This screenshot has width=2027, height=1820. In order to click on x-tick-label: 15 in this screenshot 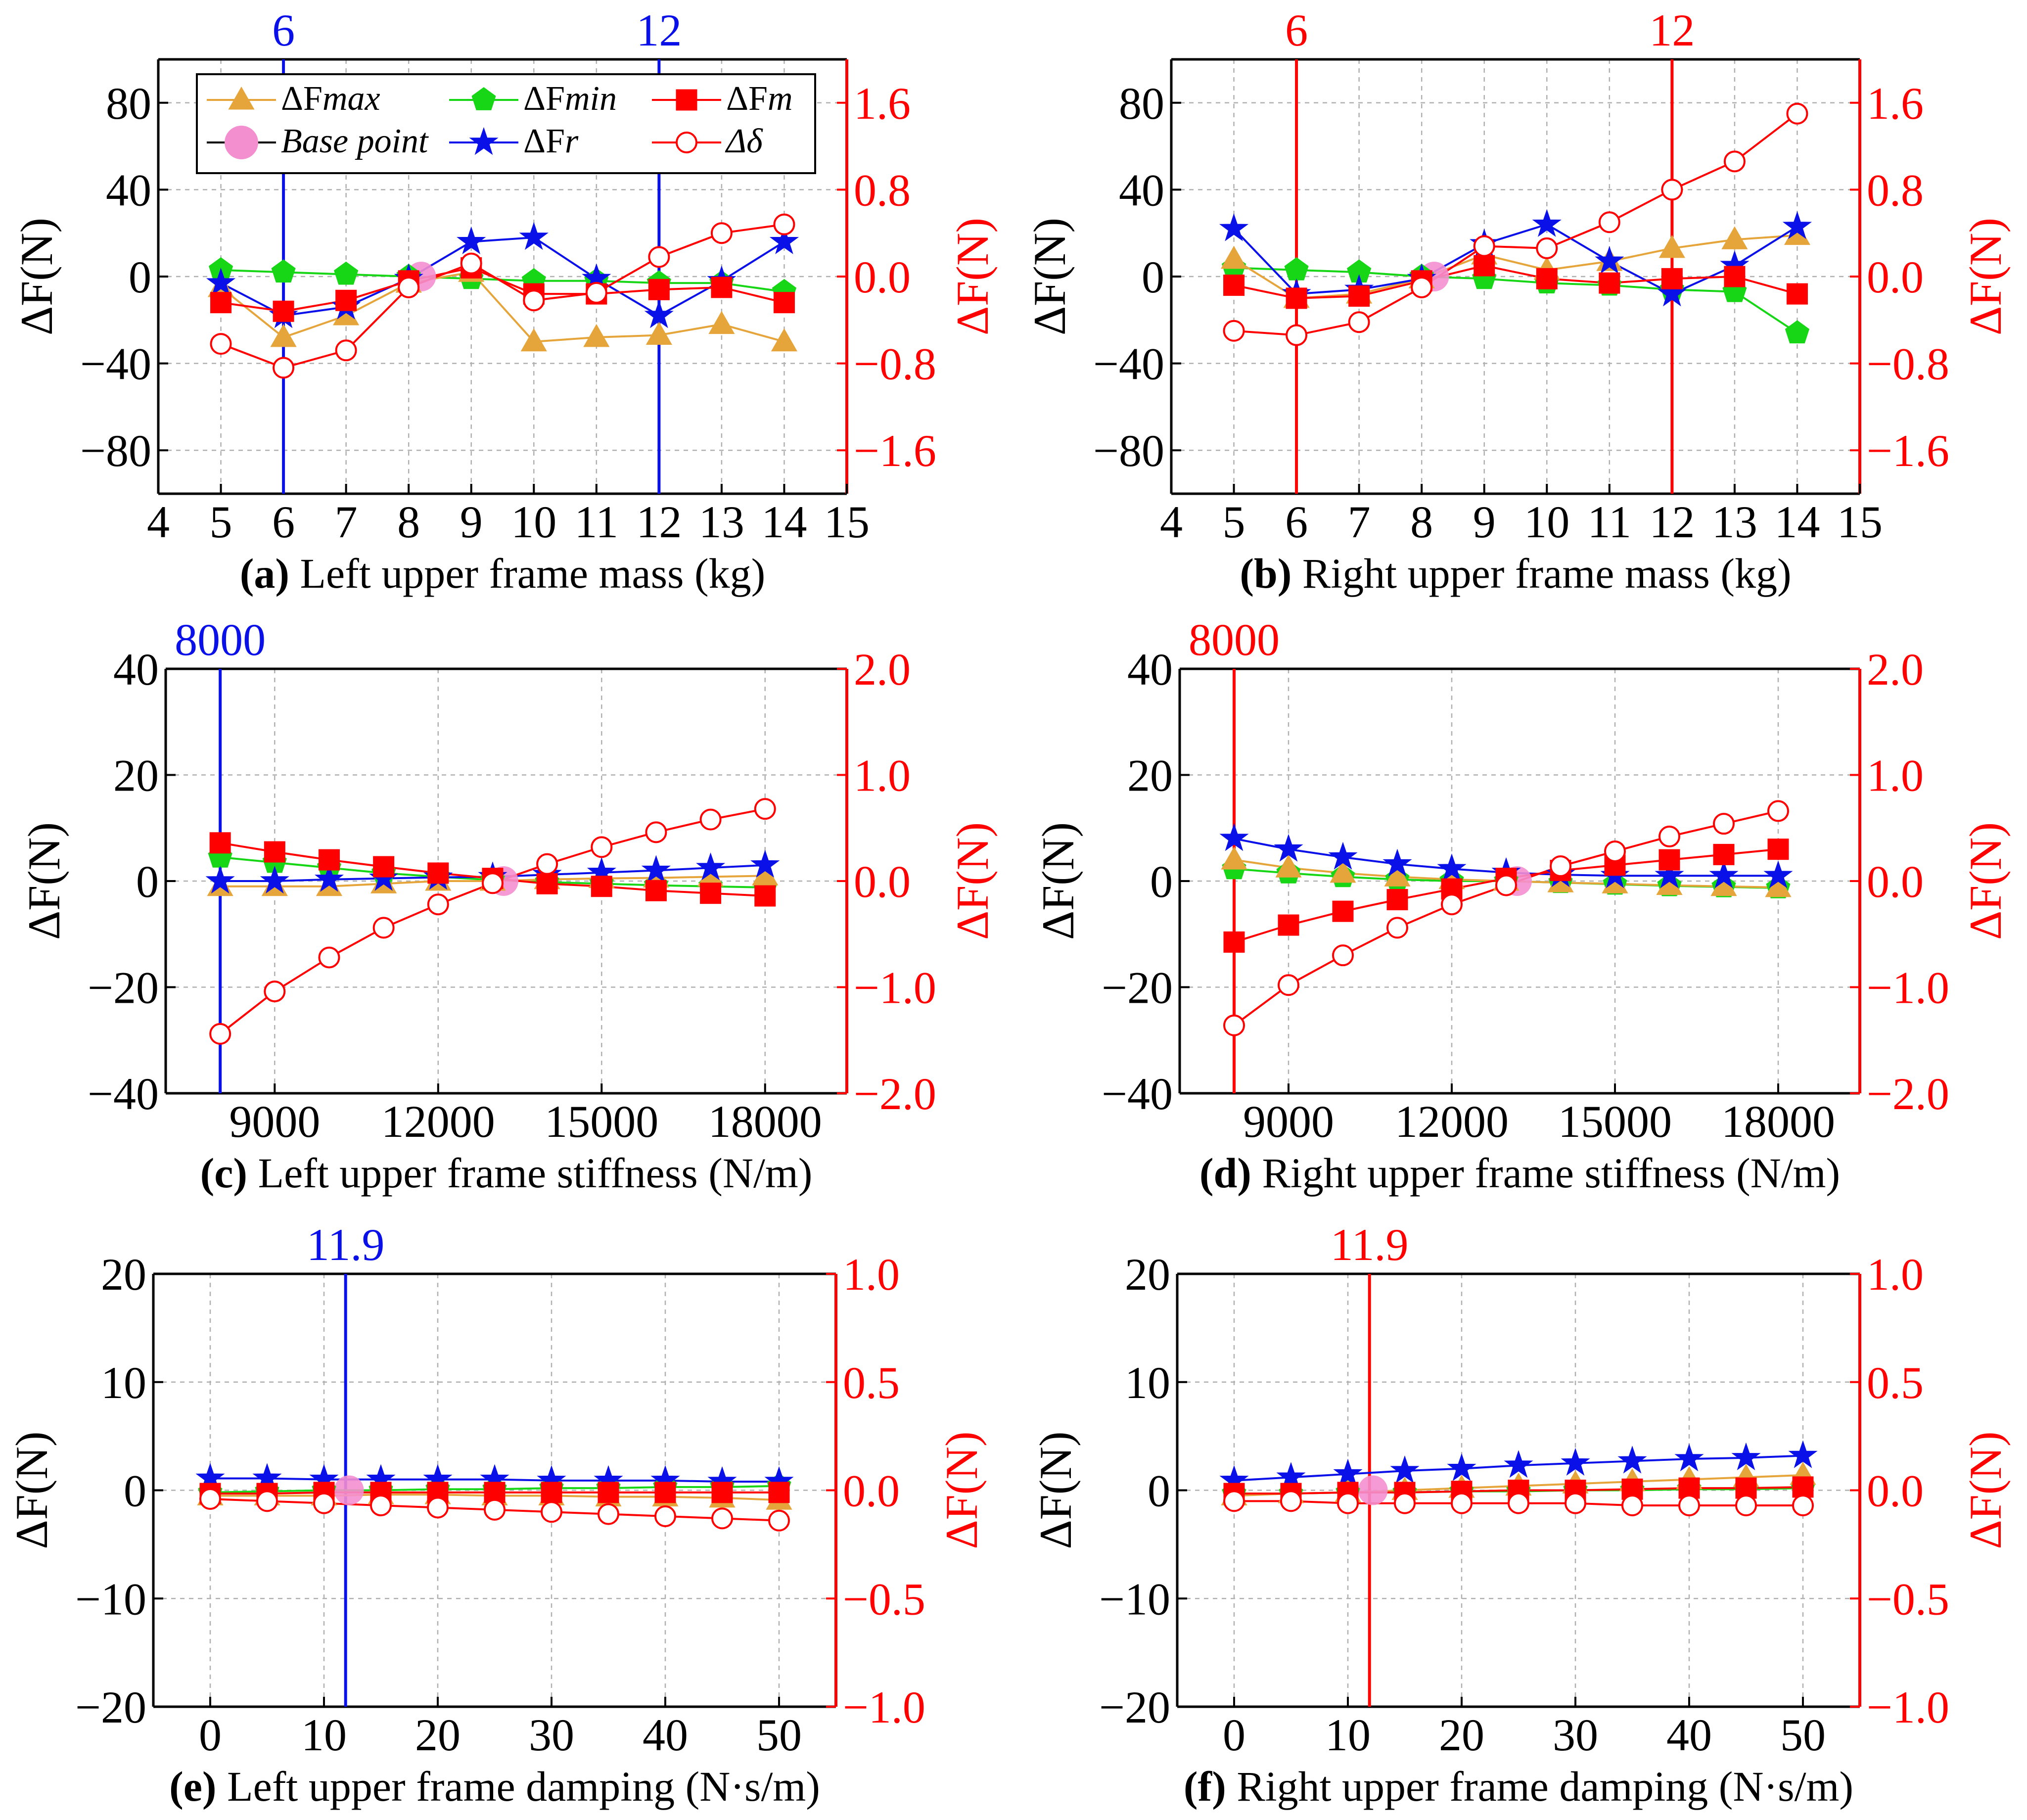, I will do `click(847, 522)`.